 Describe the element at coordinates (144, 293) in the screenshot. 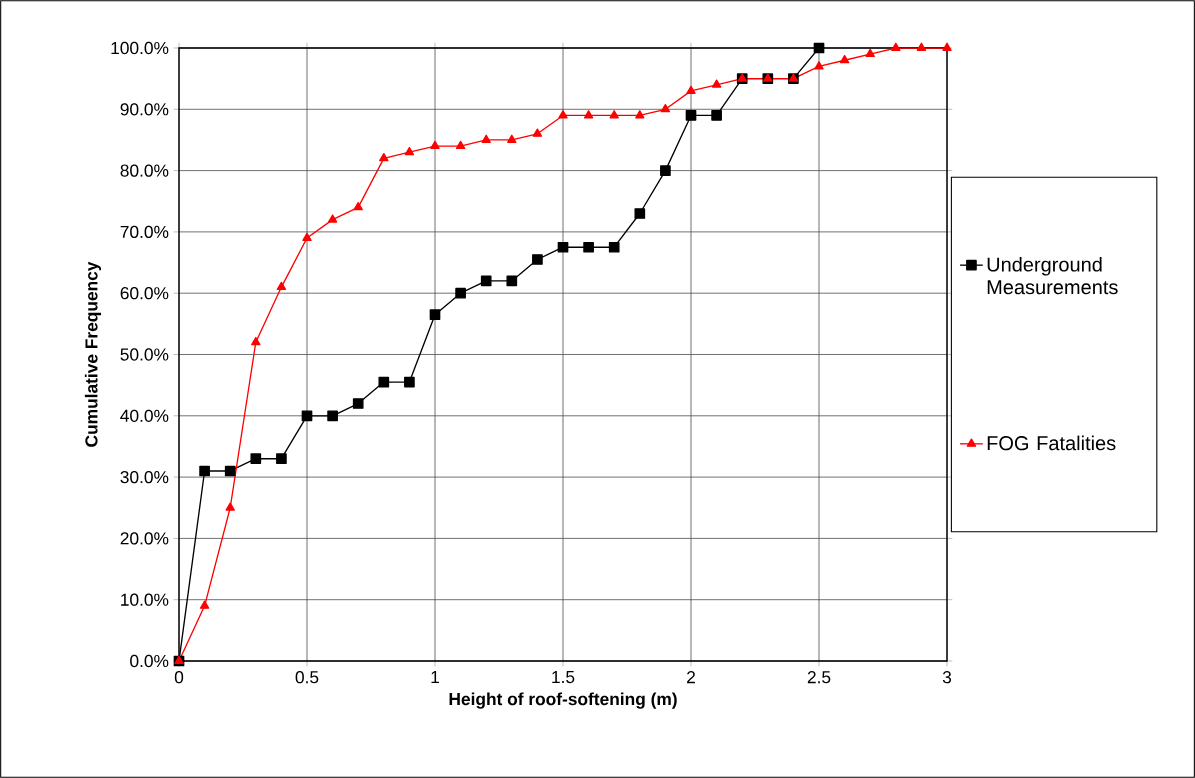

I see `y-tick-label: 60.0%` at that location.